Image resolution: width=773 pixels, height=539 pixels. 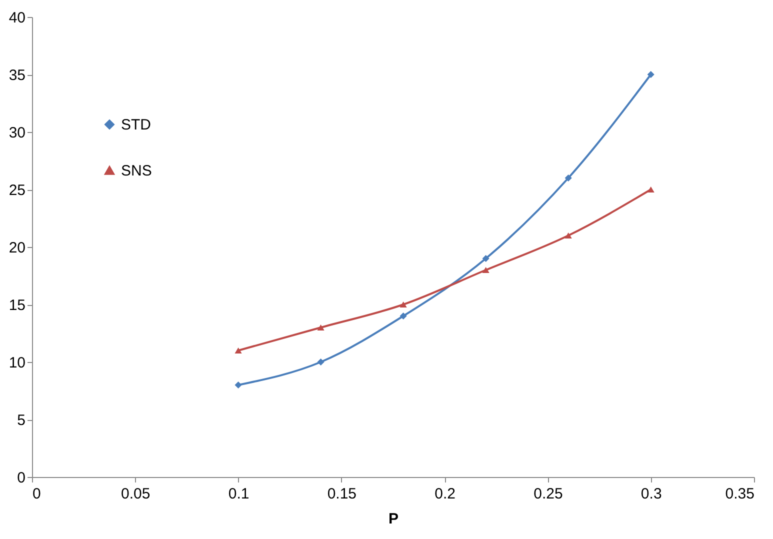 I want to click on x-tick-label: 0.15, so click(x=342, y=494).